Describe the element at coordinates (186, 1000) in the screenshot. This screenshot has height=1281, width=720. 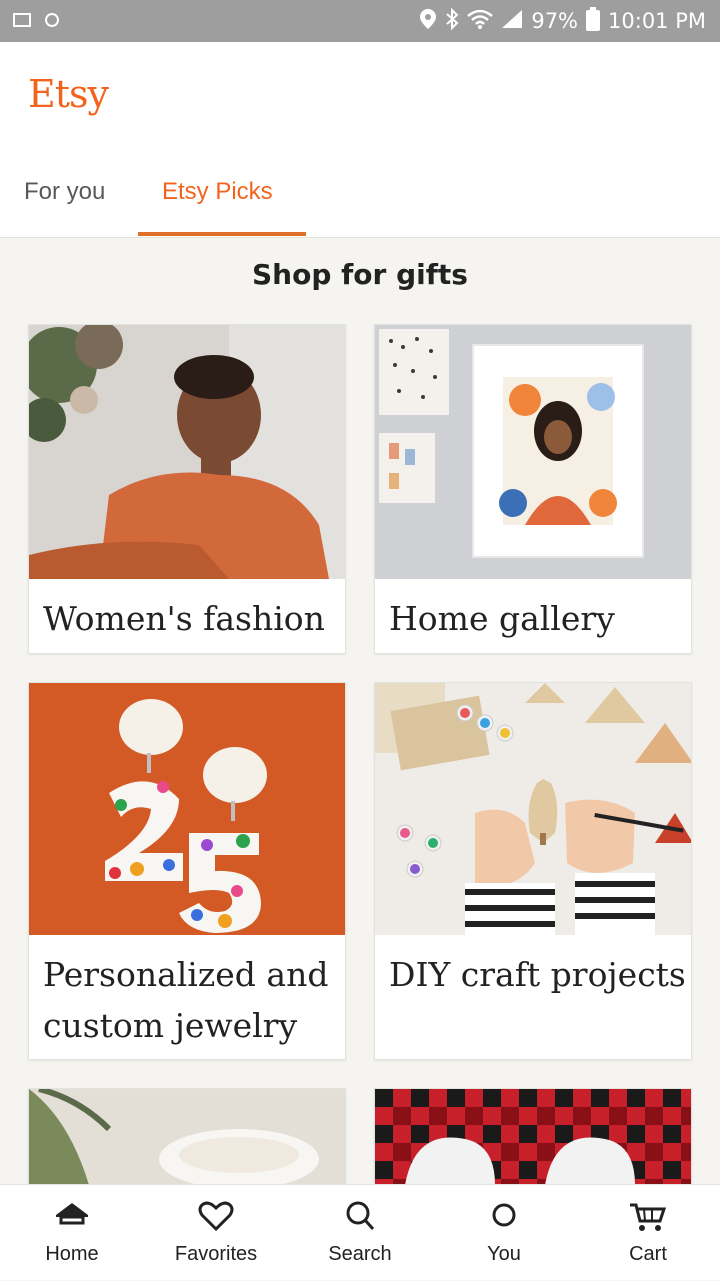
I see `card-caption: Personalized and custom jewelry` at that location.